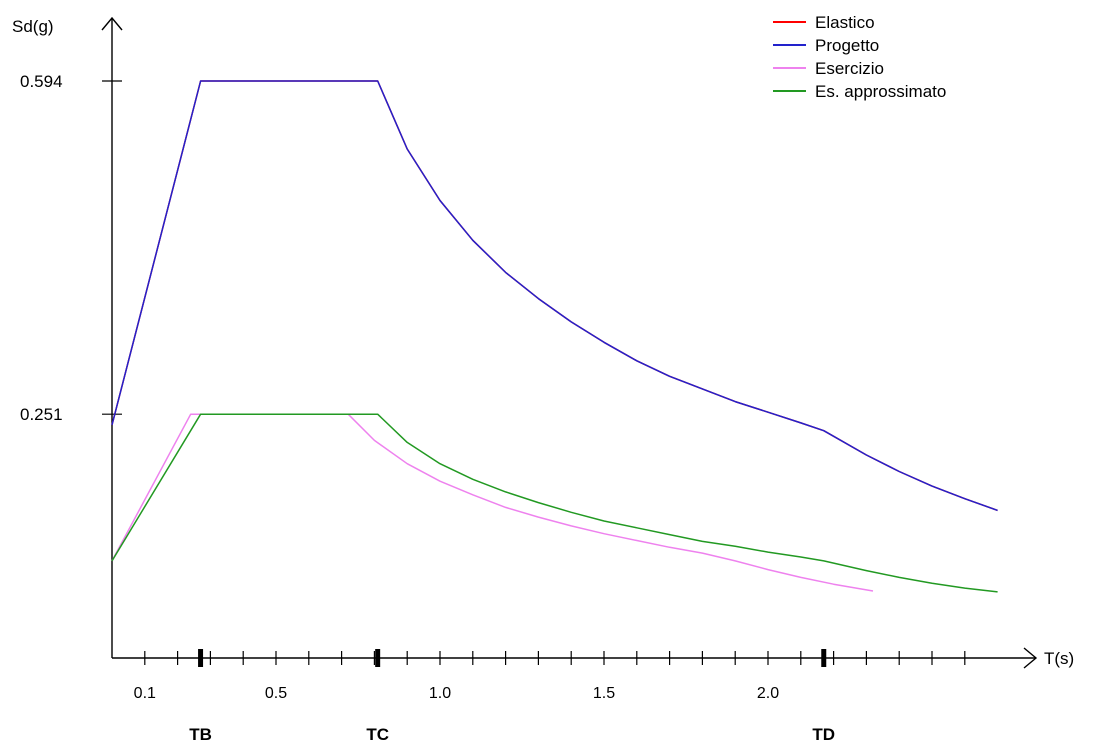 The image size is (1109, 747). I want to click on y-tick-label: 0.251, so click(41, 414).